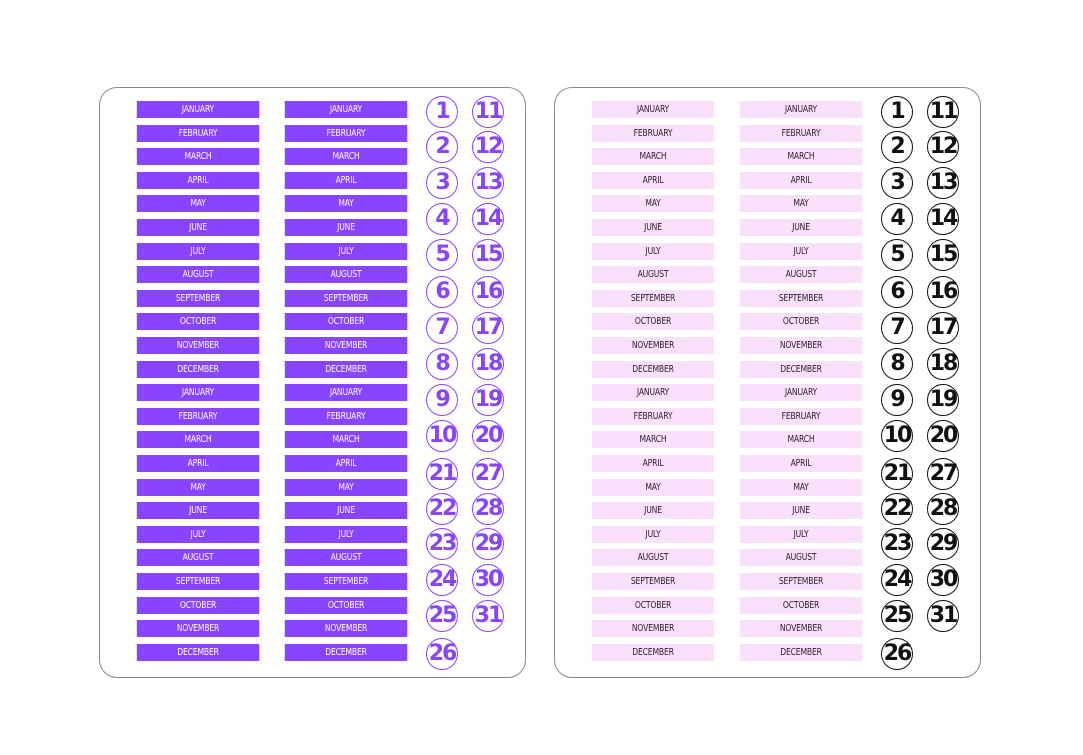 The width and height of the screenshot is (1083, 755). What do you see at coordinates (488, 328) in the screenshot?
I see `date-number-sticker: 17` at bounding box center [488, 328].